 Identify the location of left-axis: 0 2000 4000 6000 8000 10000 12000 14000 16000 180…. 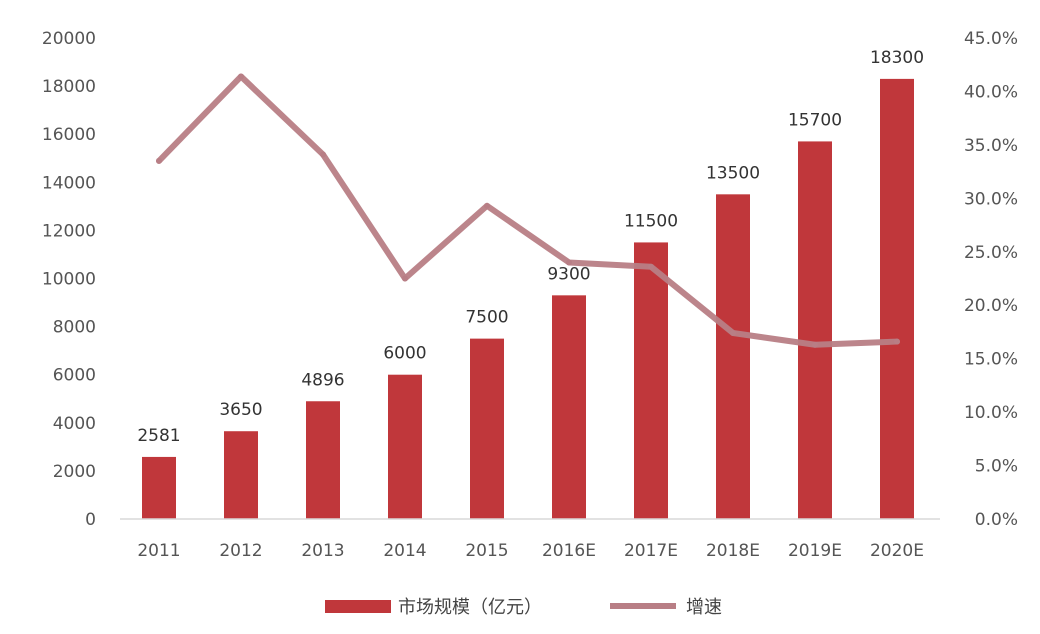
(69, 279).